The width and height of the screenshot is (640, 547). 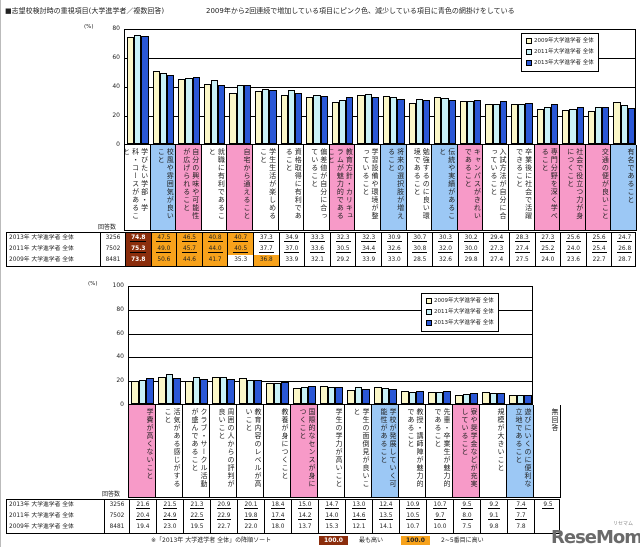 I want to click on table-cell: 27.4, so click(x=496, y=260).